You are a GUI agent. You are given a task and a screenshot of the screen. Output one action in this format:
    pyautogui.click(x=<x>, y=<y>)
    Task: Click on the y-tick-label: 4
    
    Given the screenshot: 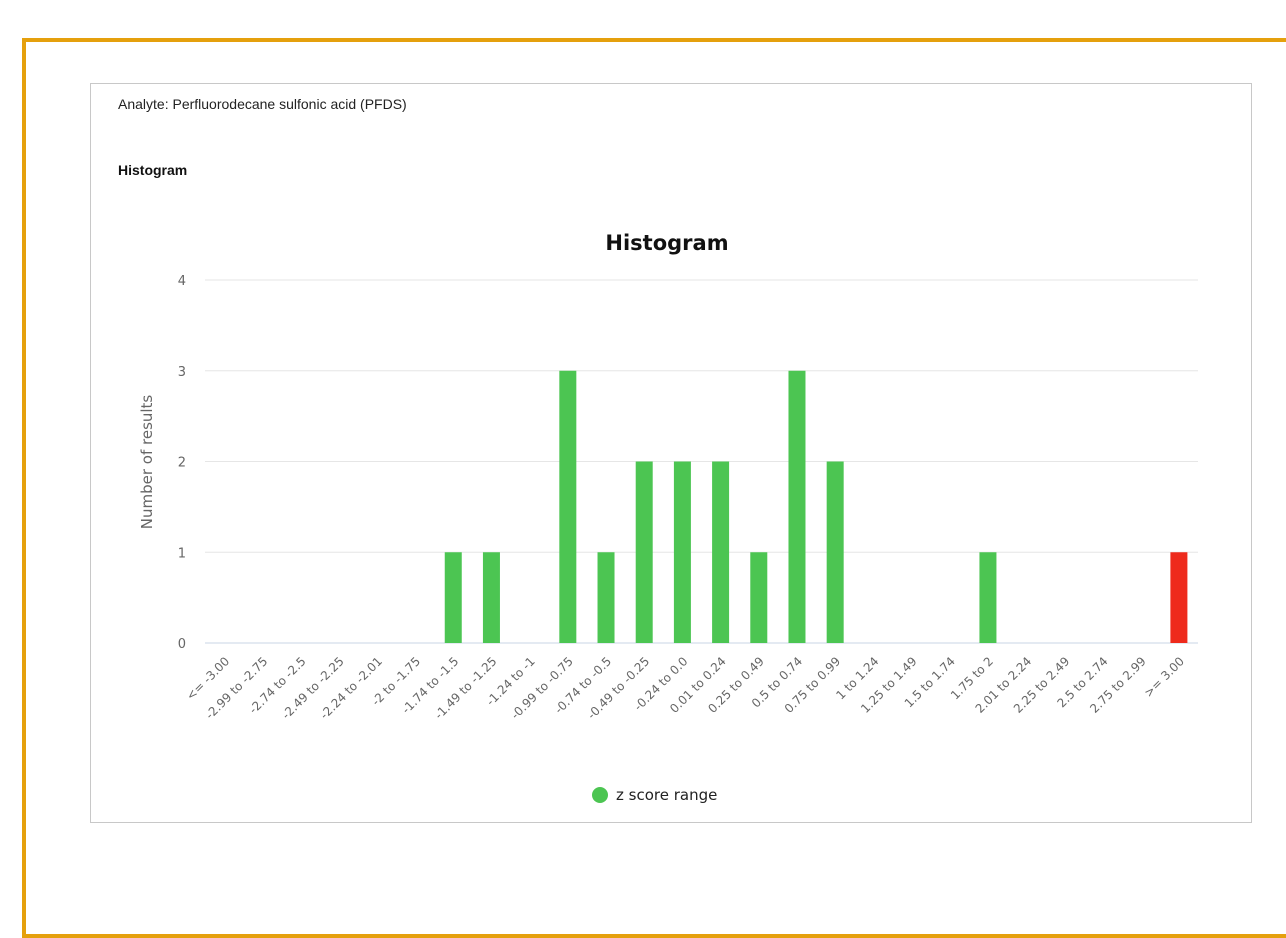 What is the action you would take?
    pyautogui.click(x=182, y=281)
    